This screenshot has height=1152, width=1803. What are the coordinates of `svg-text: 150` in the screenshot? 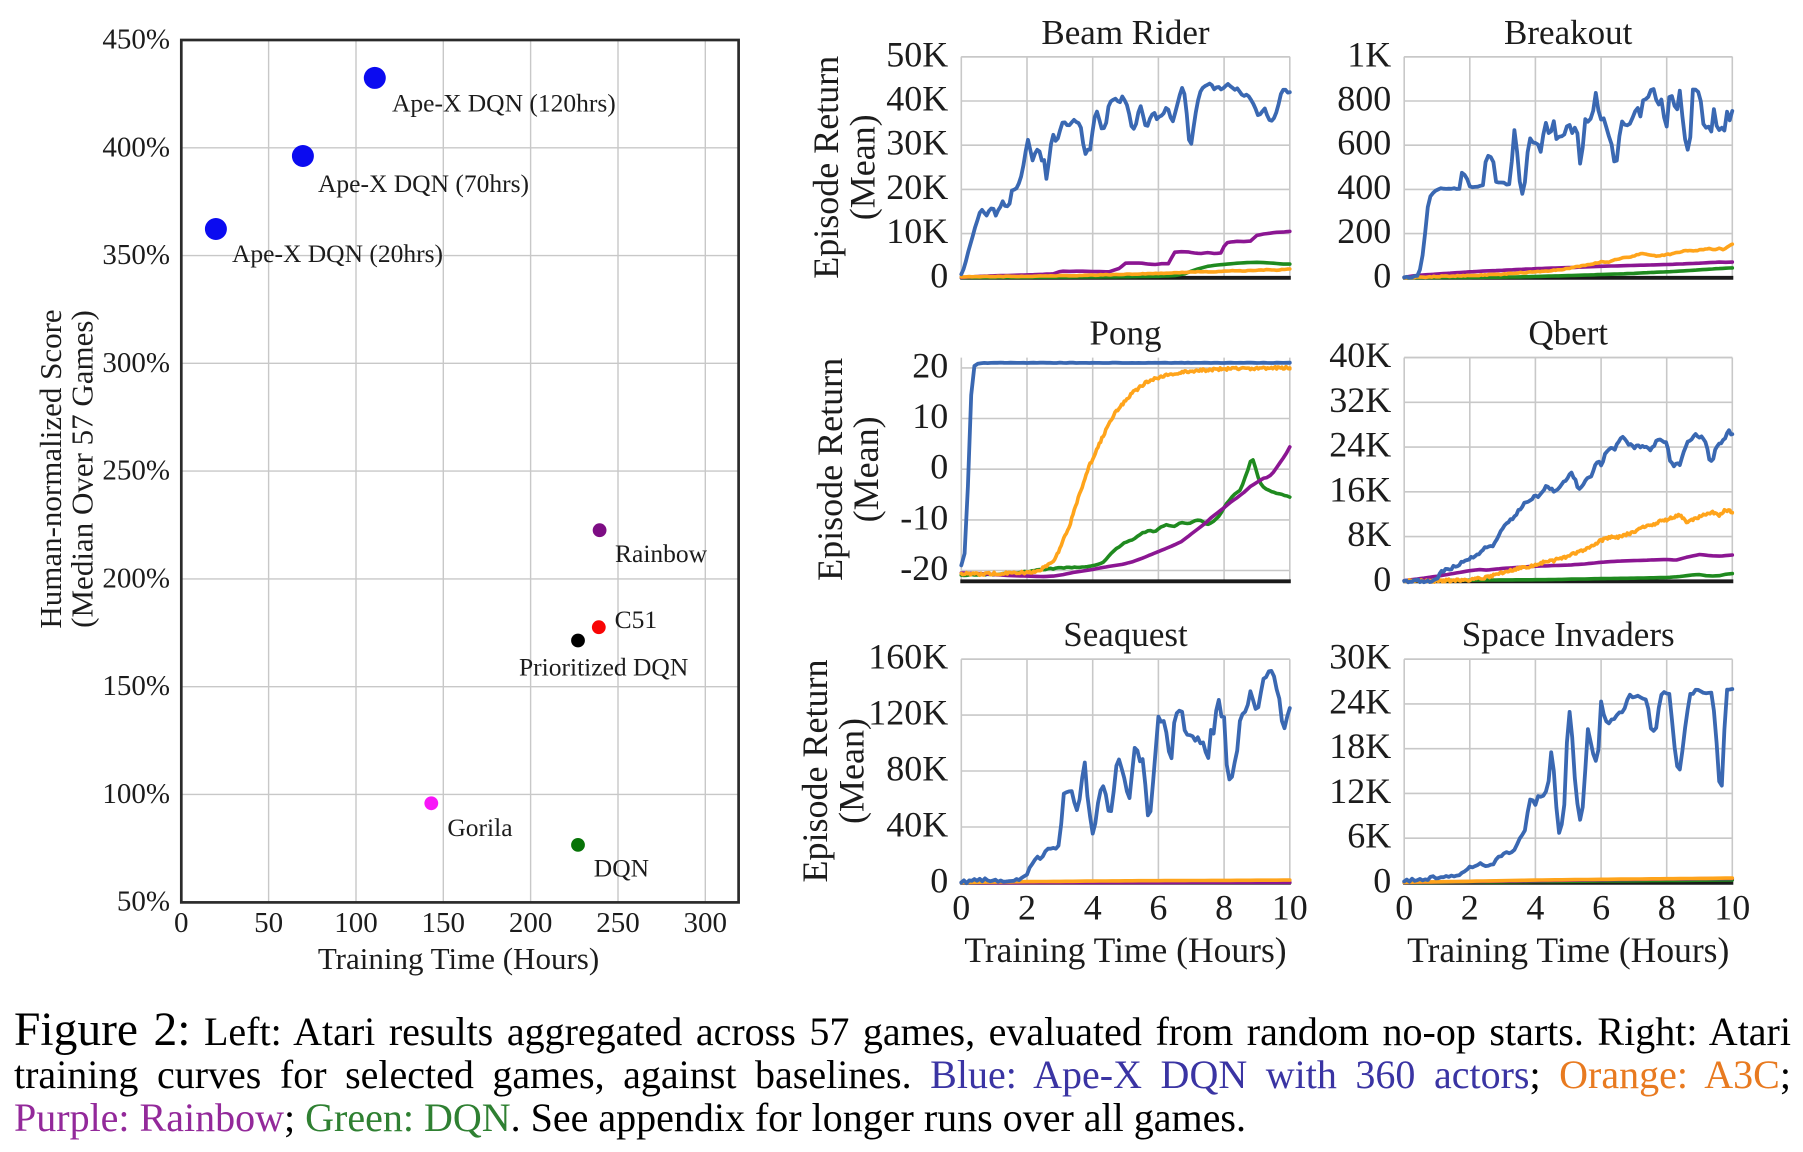 It's located at (444, 923).